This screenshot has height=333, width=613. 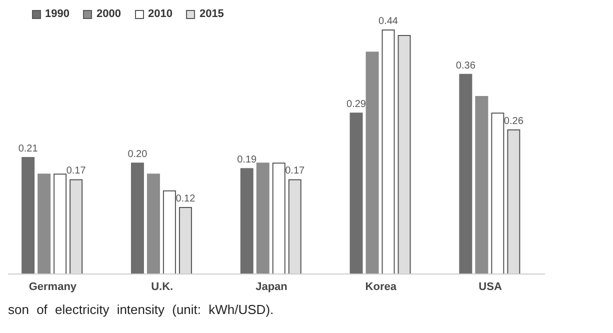 What do you see at coordinates (272, 286) in the screenshot?
I see `x-tick-label: Japan` at bounding box center [272, 286].